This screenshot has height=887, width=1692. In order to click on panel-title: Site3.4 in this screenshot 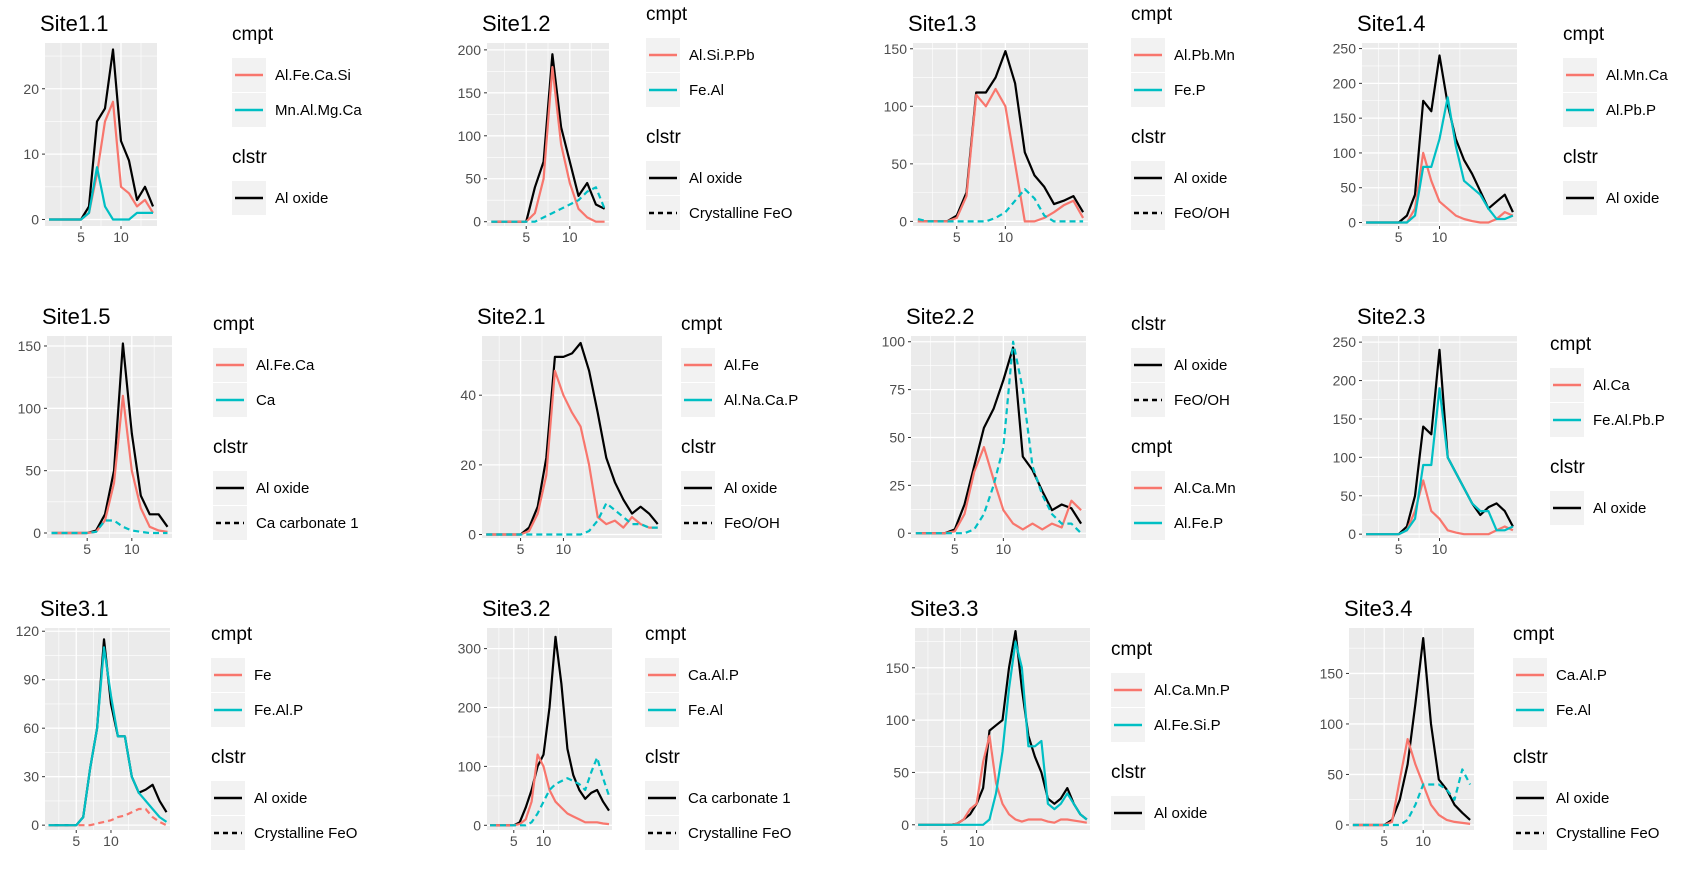, I will do `click(1378, 608)`.